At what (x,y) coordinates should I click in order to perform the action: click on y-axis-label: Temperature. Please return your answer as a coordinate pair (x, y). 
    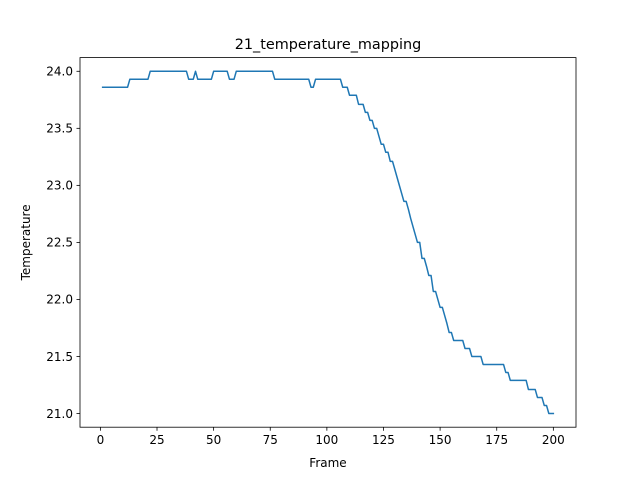
    Looking at the image, I should click on (26, 242).